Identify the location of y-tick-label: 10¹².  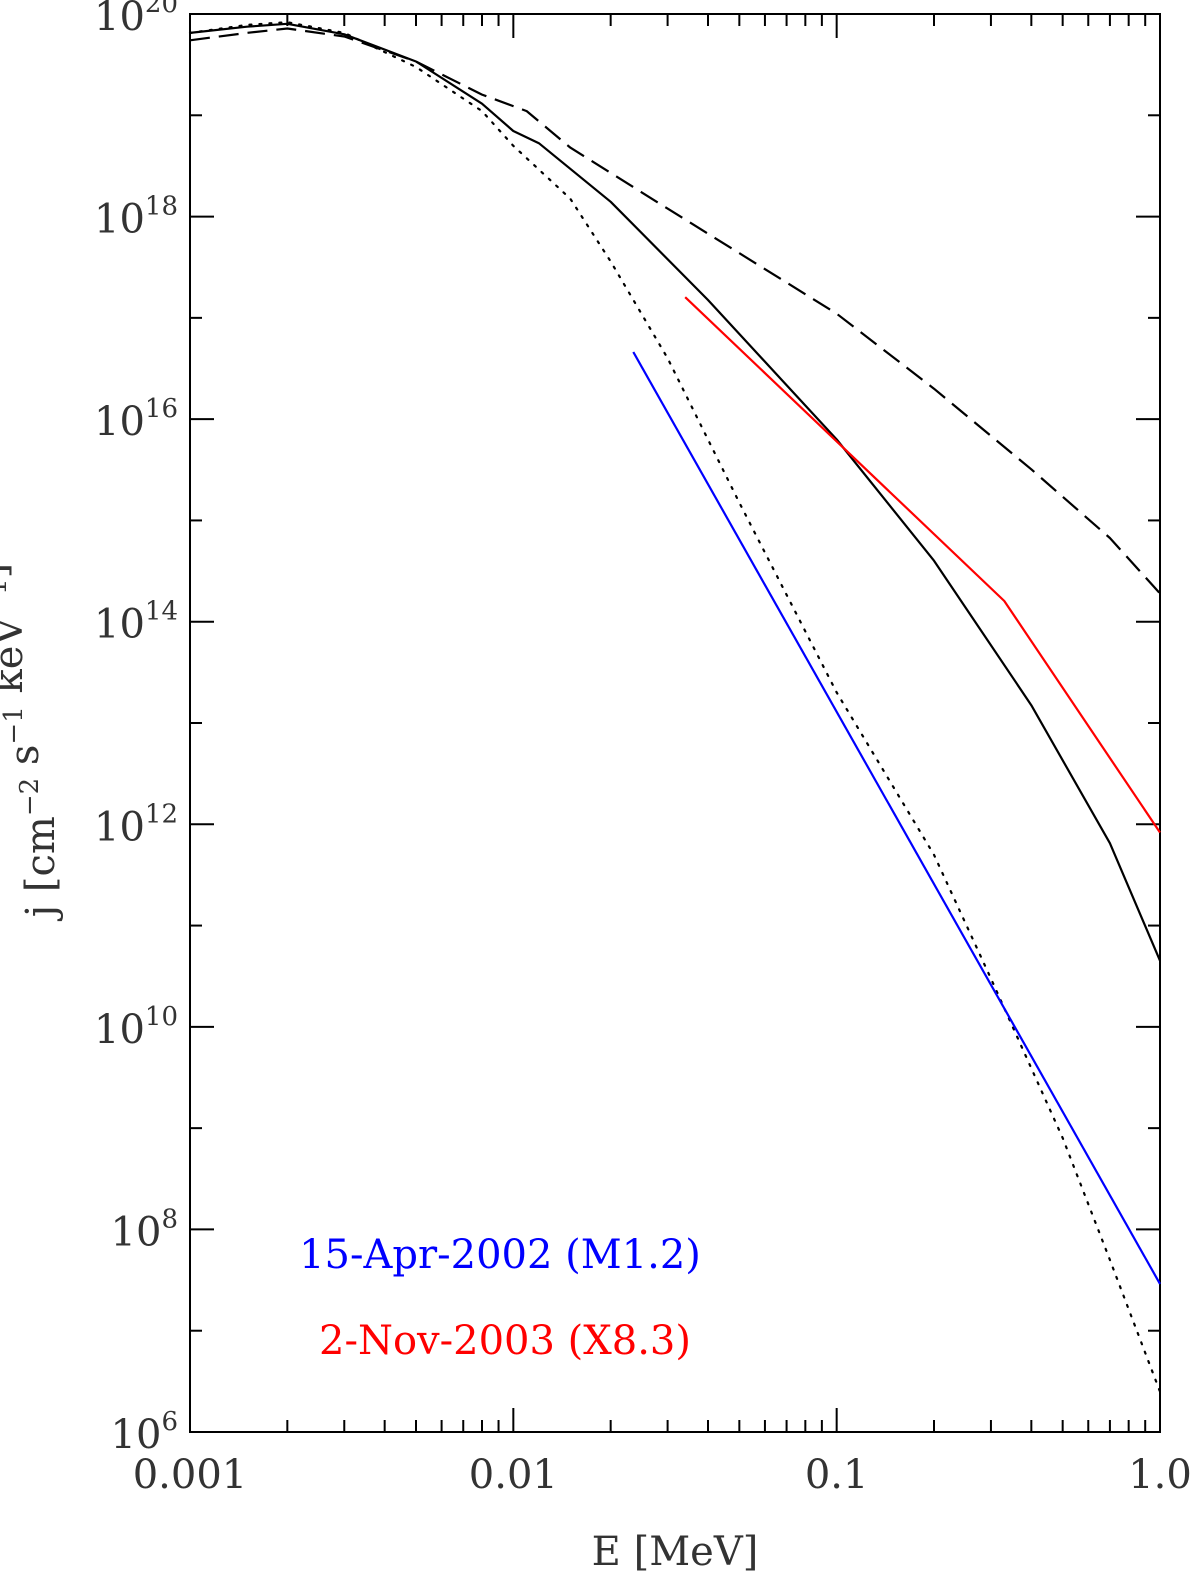
(136, 824).